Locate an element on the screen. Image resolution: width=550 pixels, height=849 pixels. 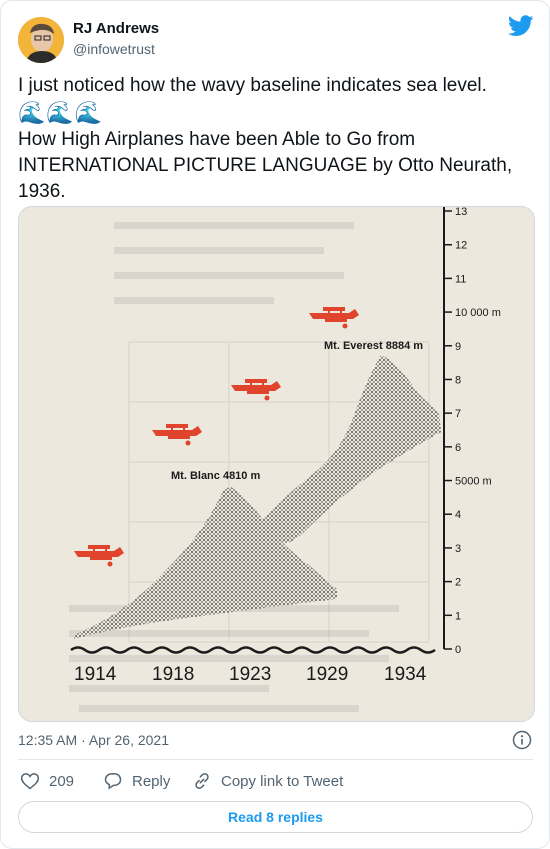
airplane-1918 is located at coordinates (177, 435).